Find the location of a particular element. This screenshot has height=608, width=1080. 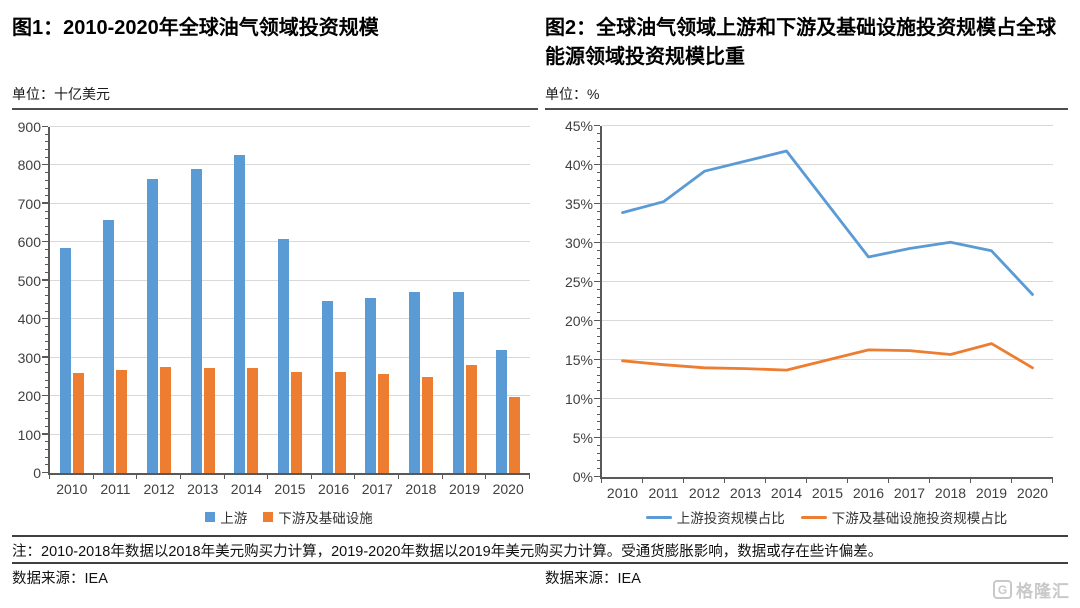

gelonghui-logo-icon: G is located at coordinates (1002, 589).